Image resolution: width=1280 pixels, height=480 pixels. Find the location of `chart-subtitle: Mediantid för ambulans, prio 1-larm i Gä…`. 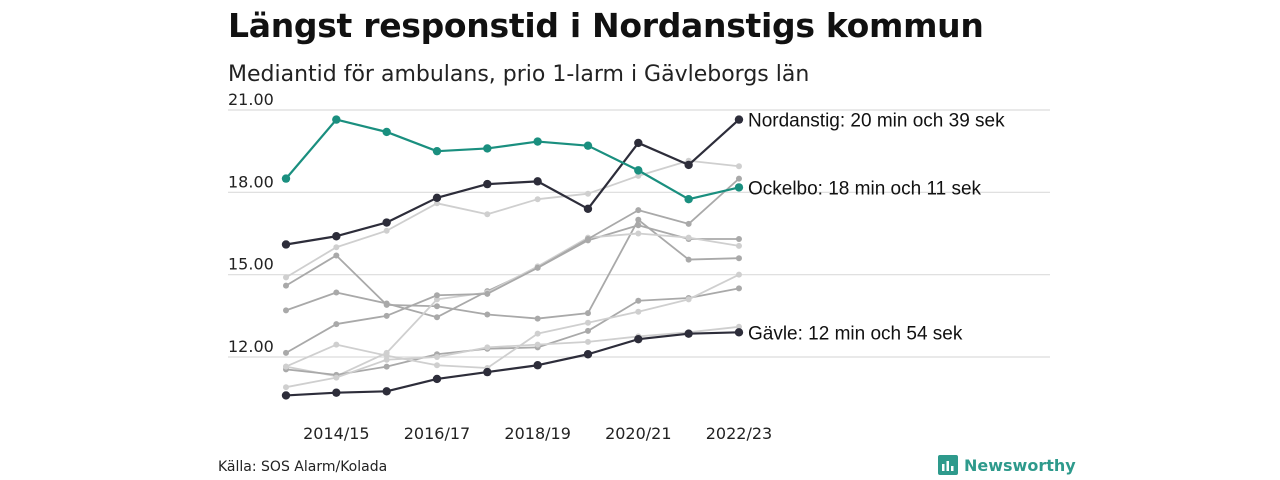

chart-subtitle: Mediantid för ambulans, prio 1-larm i Gä… is located at coordinates (519, 74).